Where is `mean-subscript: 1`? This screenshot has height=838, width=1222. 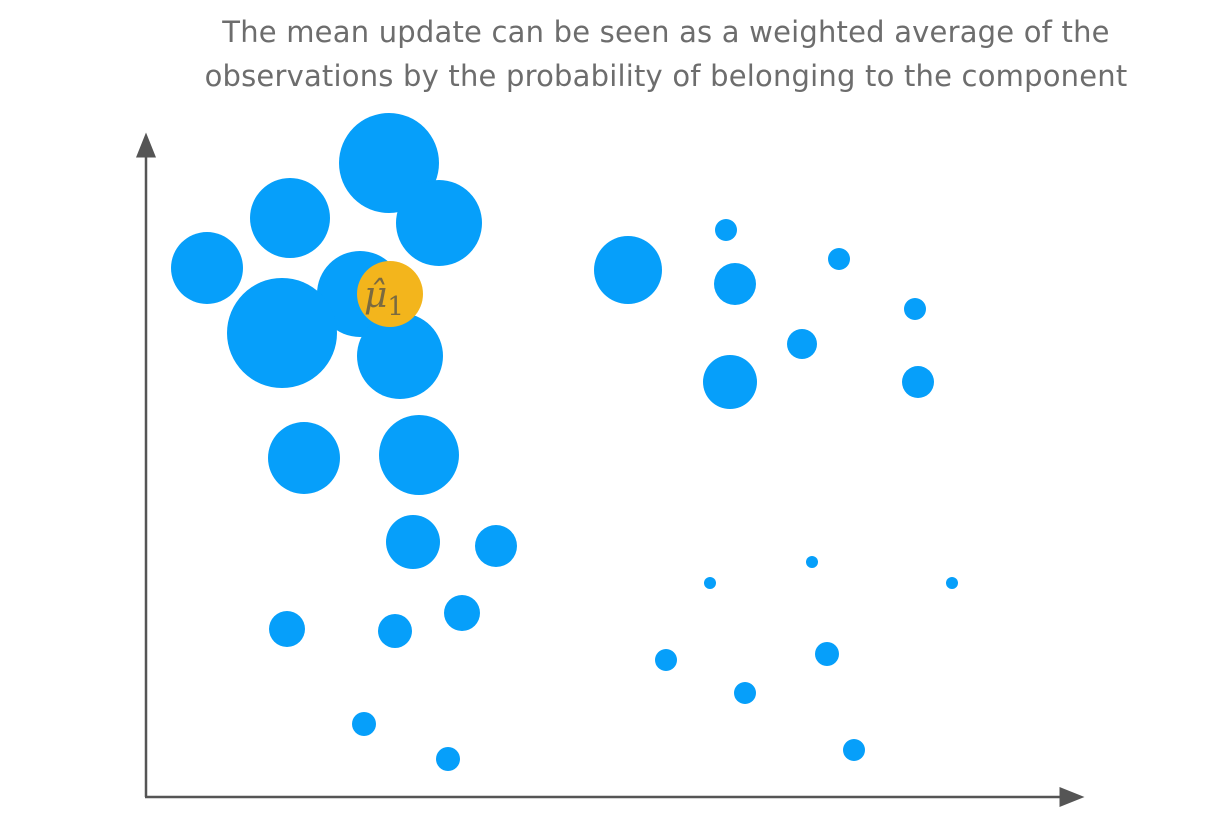 mean-subscript: 1 is located at coordinates (395, 307).